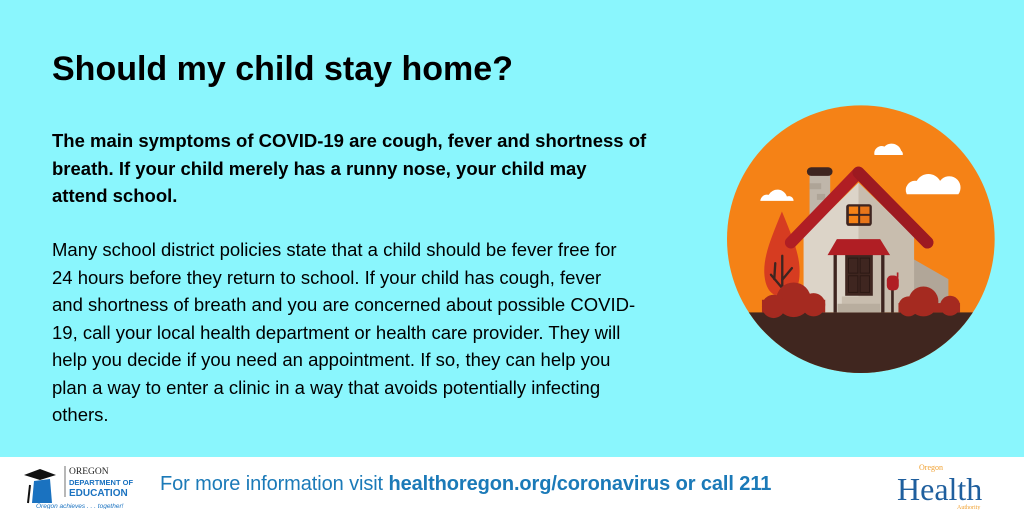 The width and height of the screenshot is (1024, 512). I want to click on svg-text: OREGON, so click(89, 472).